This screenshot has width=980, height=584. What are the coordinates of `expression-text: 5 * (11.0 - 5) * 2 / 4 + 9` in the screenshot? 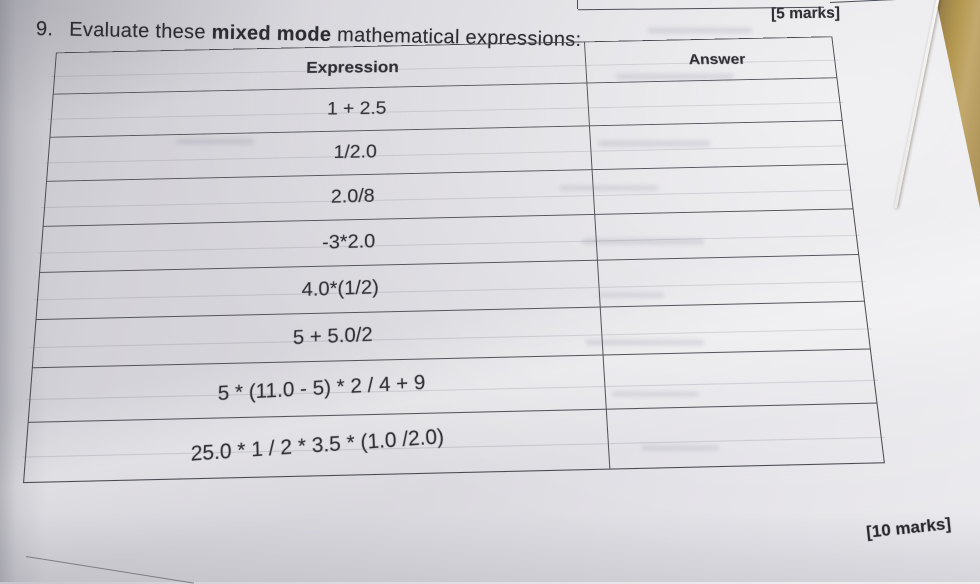 It's located at (322, 387).